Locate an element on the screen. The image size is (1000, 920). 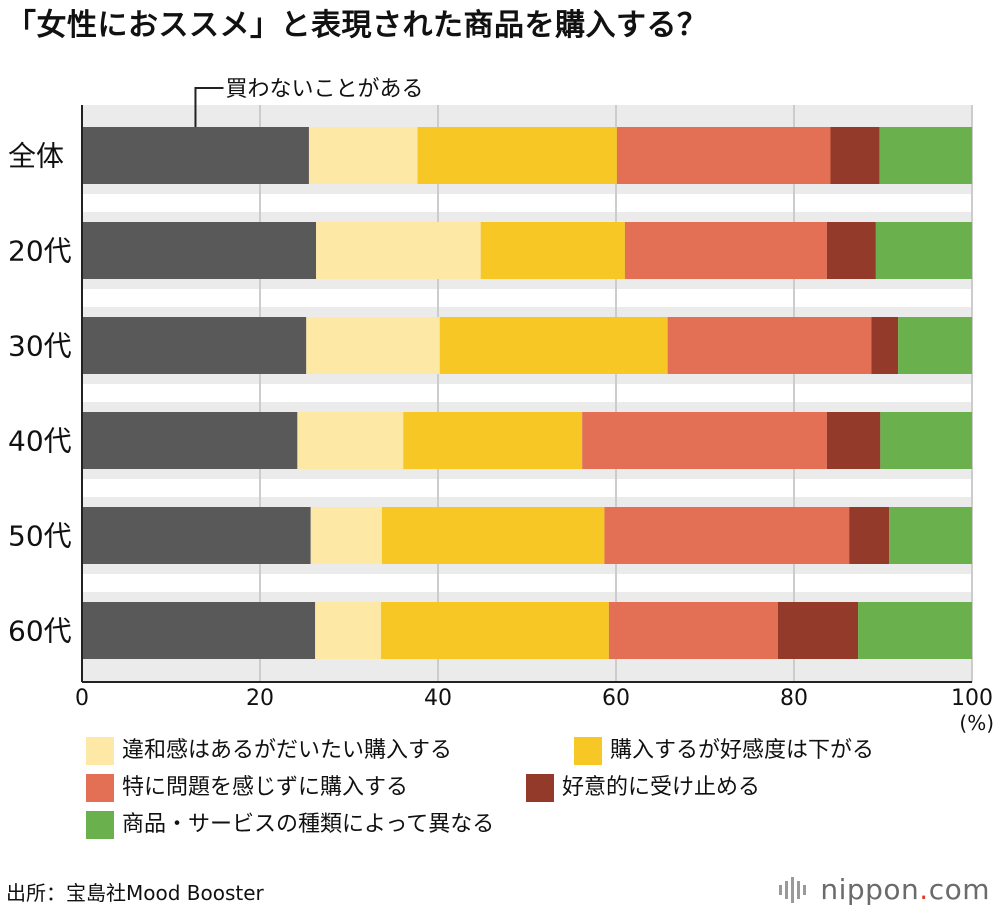
legend-item-1: 購入するが好感度は下がる is located at coordinates (724, 751).